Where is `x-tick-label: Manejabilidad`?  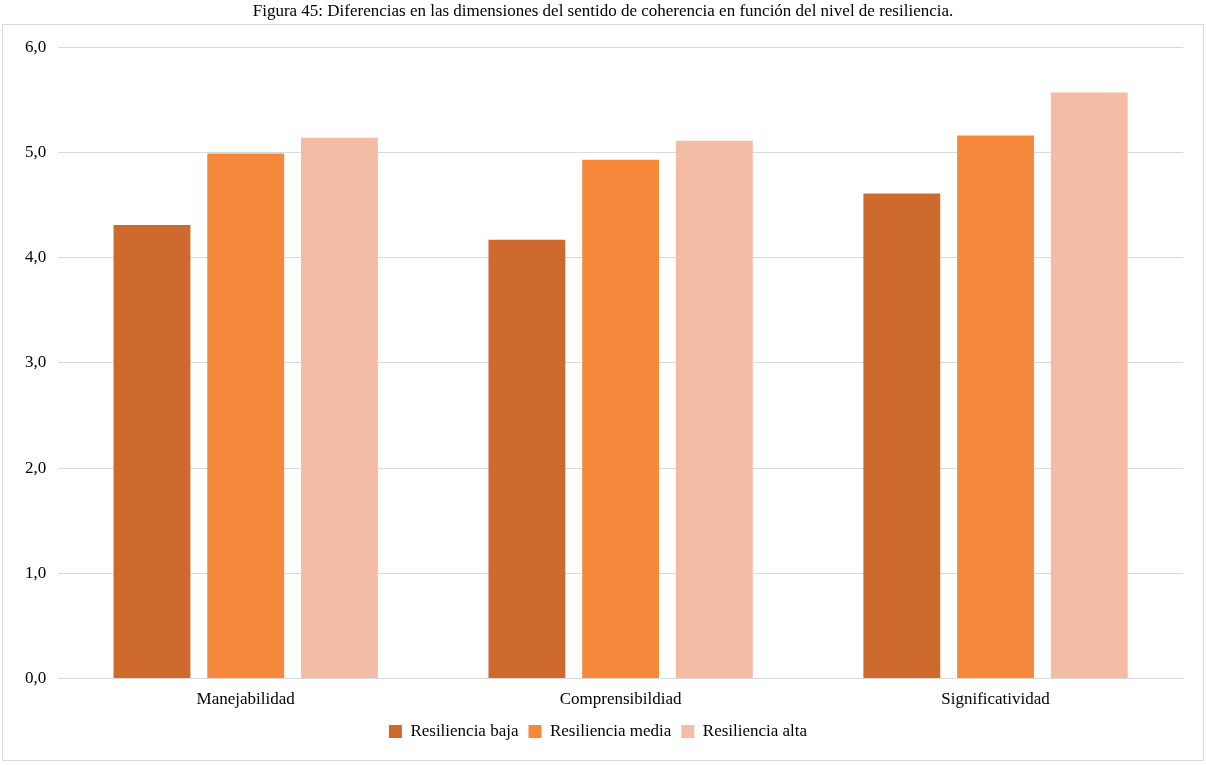 x-tick-label: Manejabilidad is located at coordinates (246, 699).